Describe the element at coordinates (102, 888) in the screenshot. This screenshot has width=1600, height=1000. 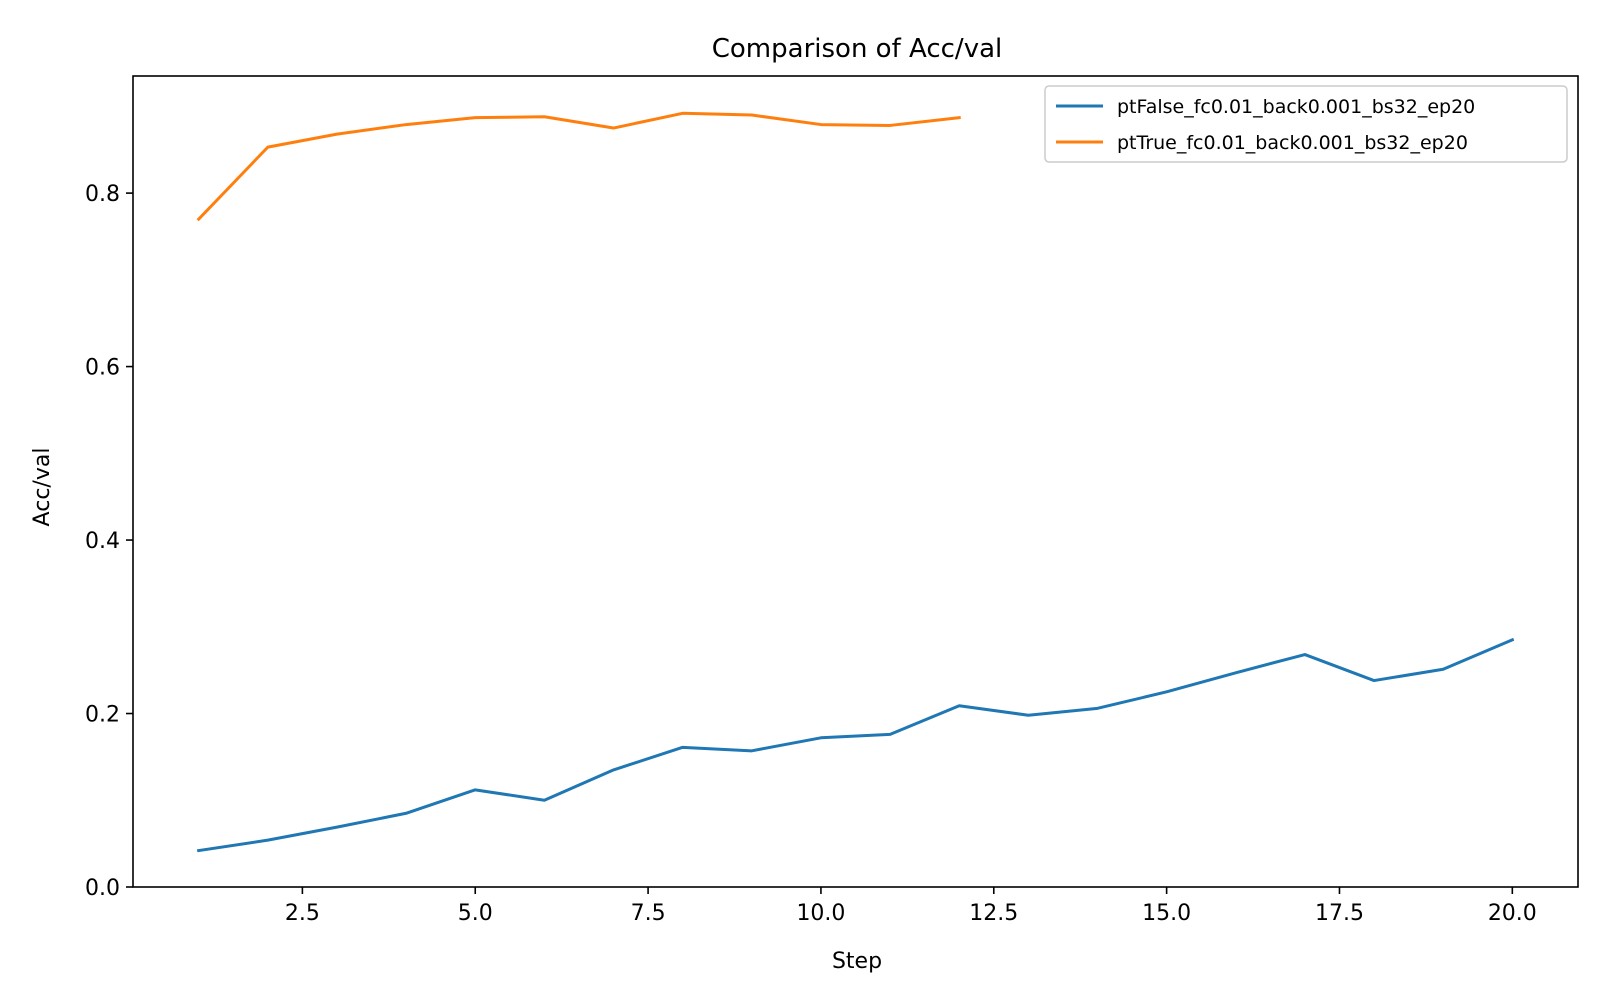
I see `y-tick-label: 0.0` at that location.